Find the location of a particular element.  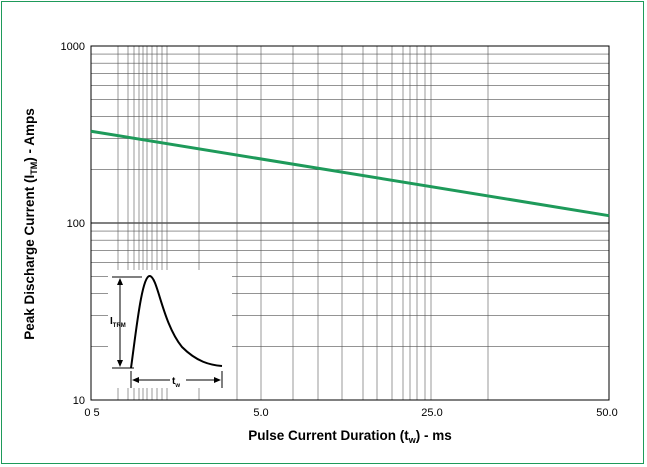

x-tick-label-5: 5.0 is located at coordinates (260, 413).